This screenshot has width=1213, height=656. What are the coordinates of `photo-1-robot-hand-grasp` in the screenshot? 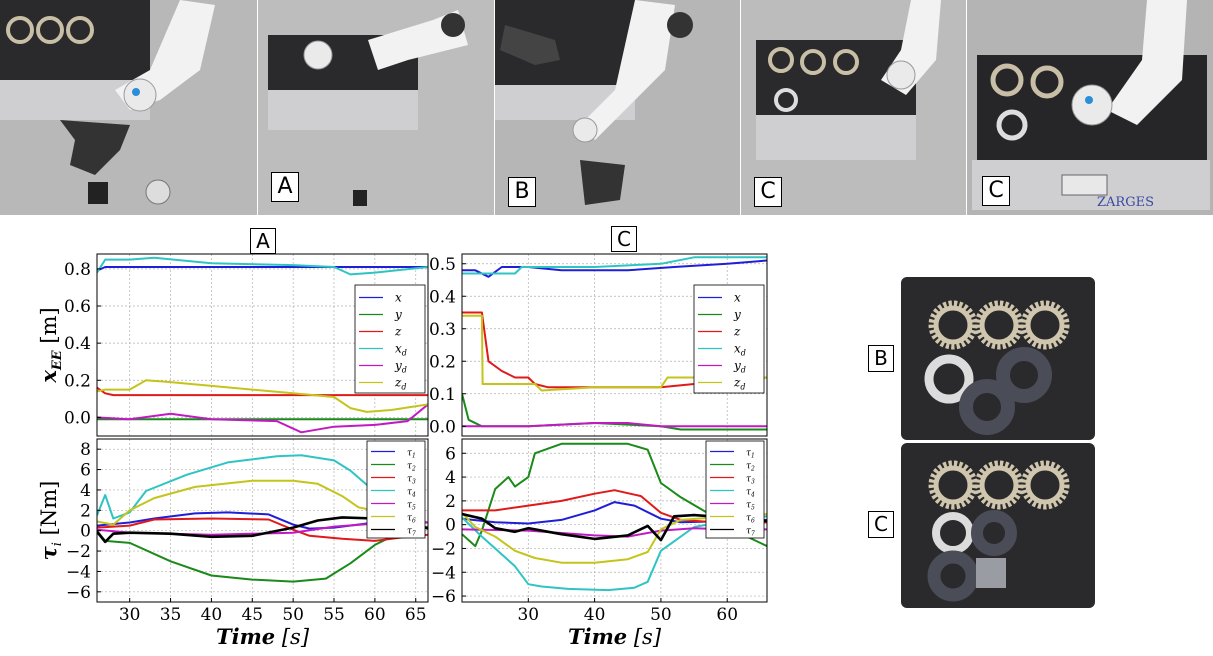 It's located at (128, 107).